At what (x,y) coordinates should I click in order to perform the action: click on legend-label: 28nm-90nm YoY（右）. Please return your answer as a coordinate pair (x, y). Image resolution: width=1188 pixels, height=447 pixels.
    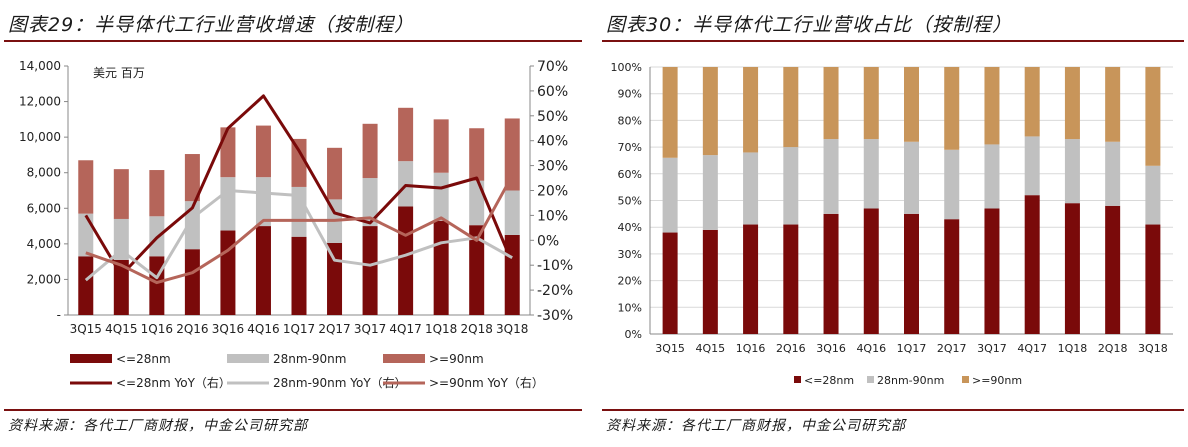
    Looking at the image, I should click on (340, 382).